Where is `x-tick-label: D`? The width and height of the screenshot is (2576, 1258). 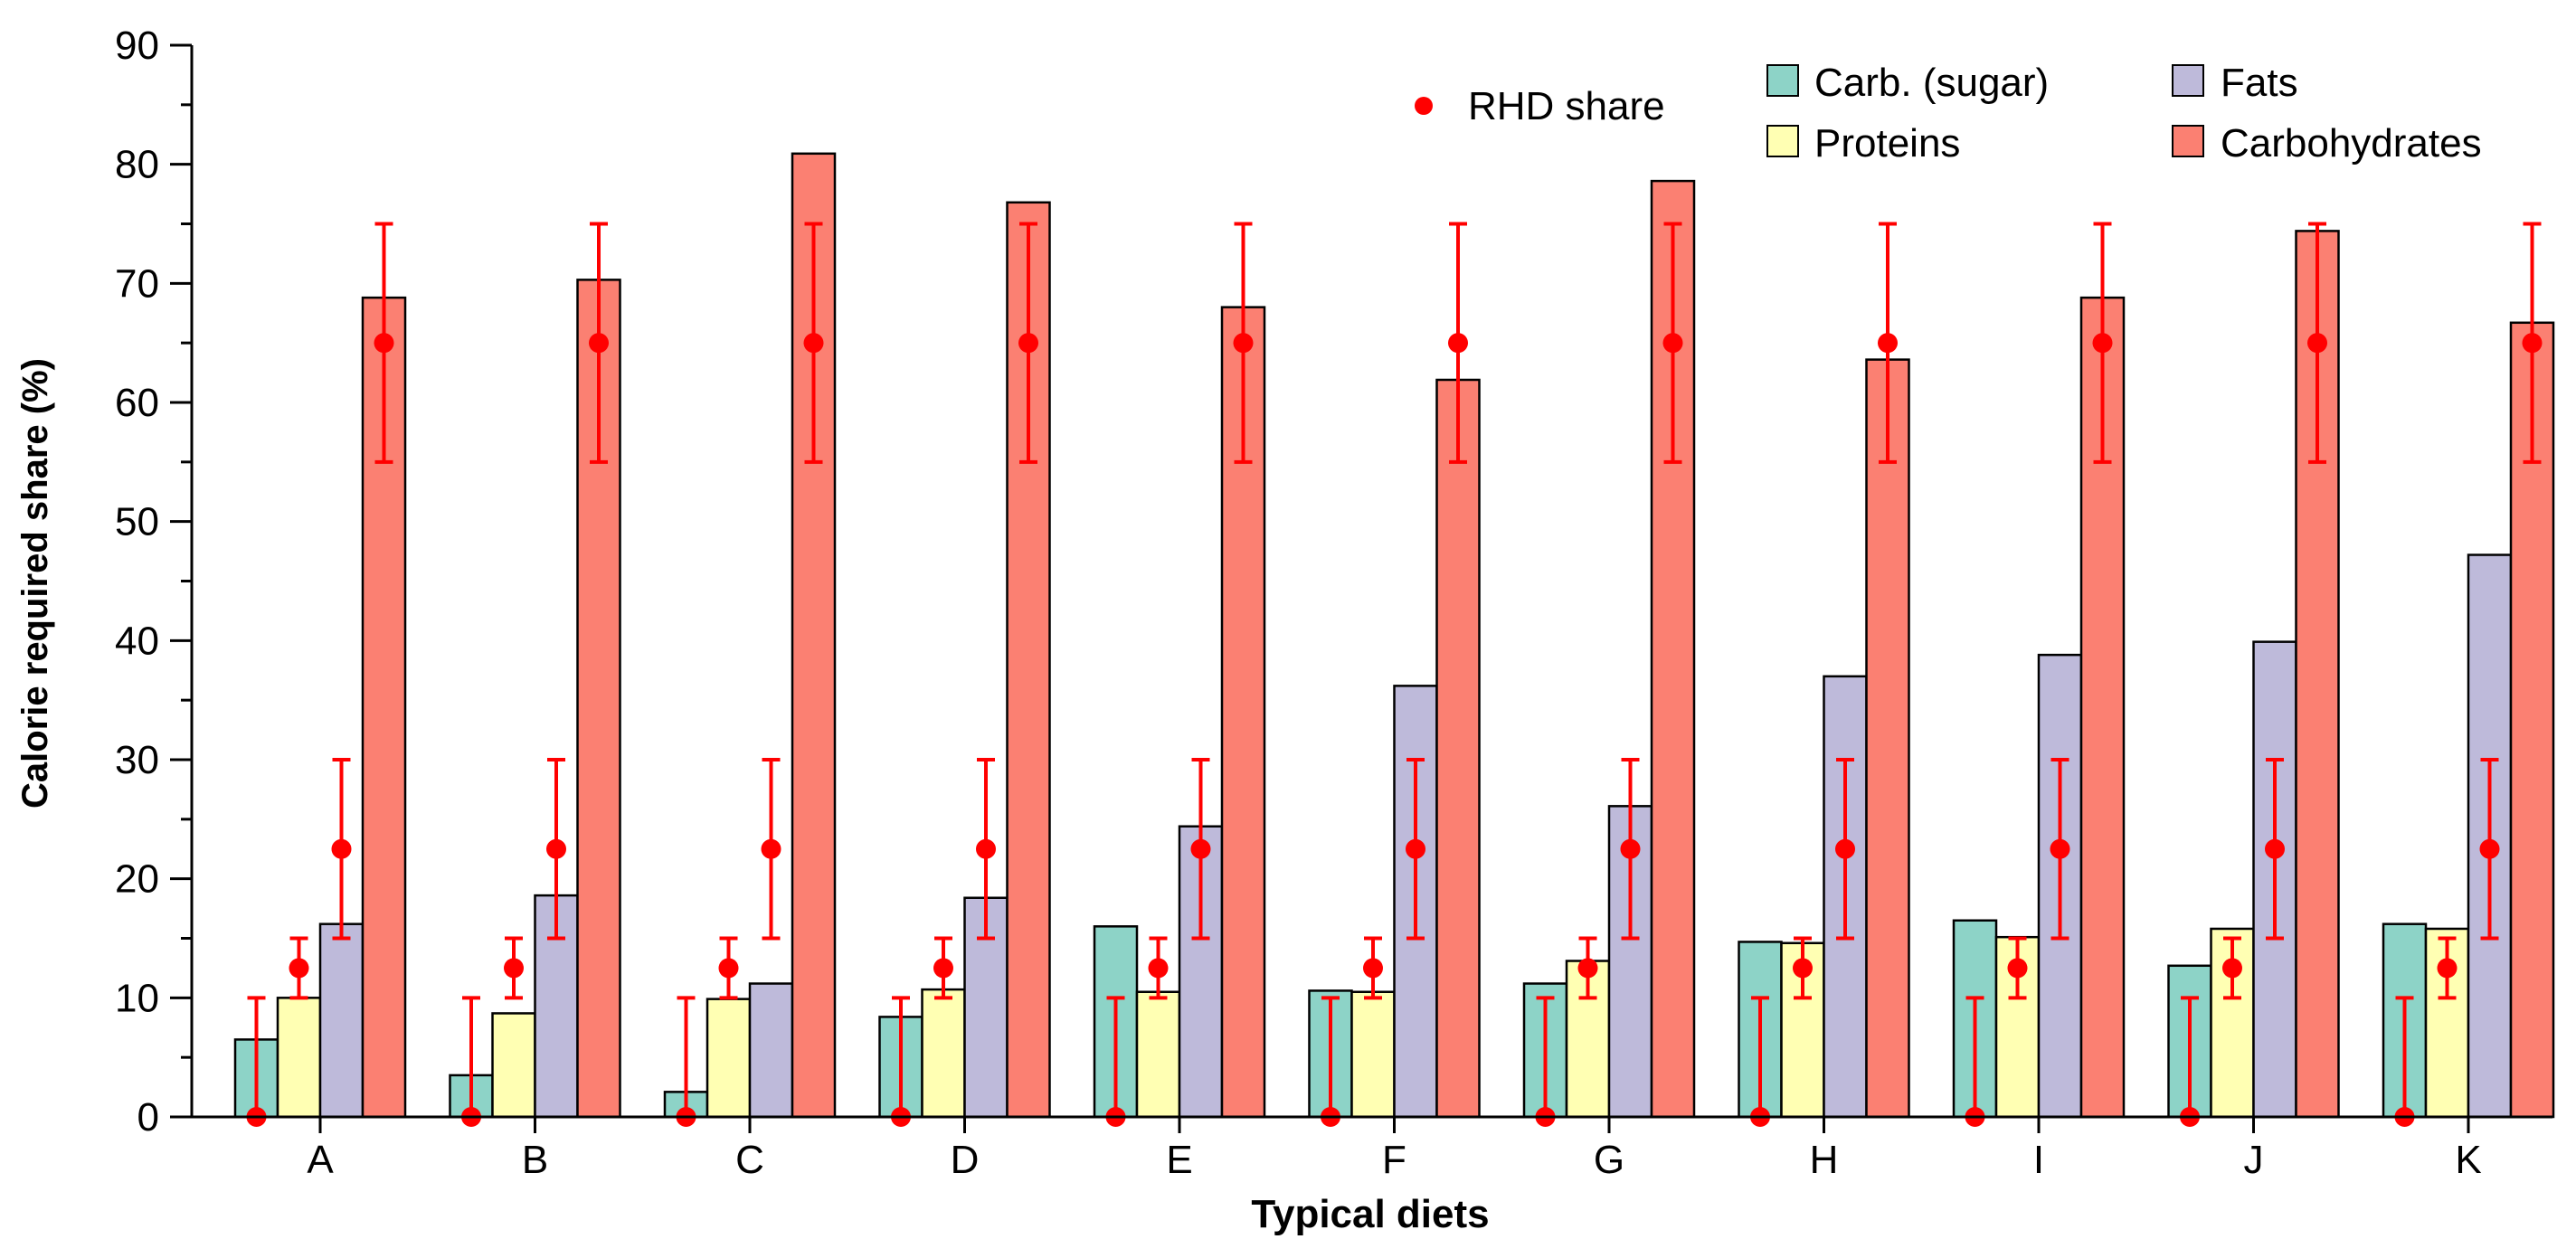
x-tick-label: D is located at coordinates (965, 1160).